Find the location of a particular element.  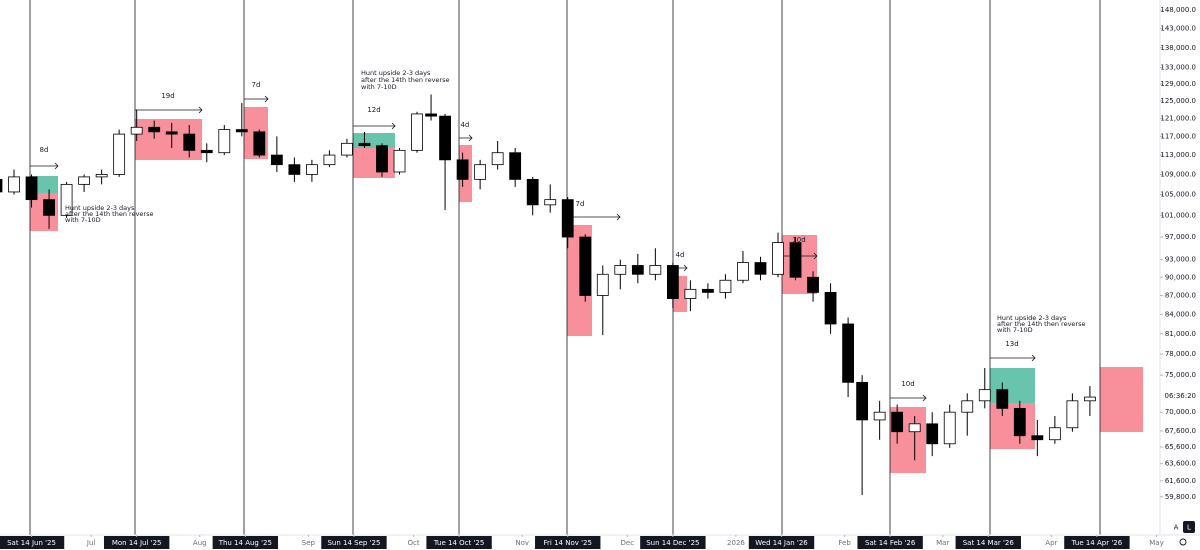

duration-label: 13d is located at coordinates (1011, 344).